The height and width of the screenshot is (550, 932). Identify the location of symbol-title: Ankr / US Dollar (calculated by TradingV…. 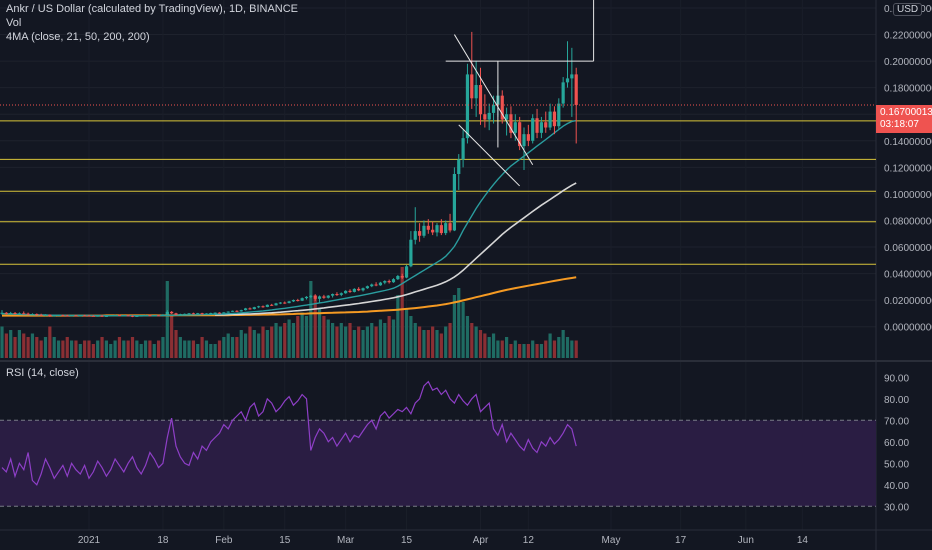
(152, 9).